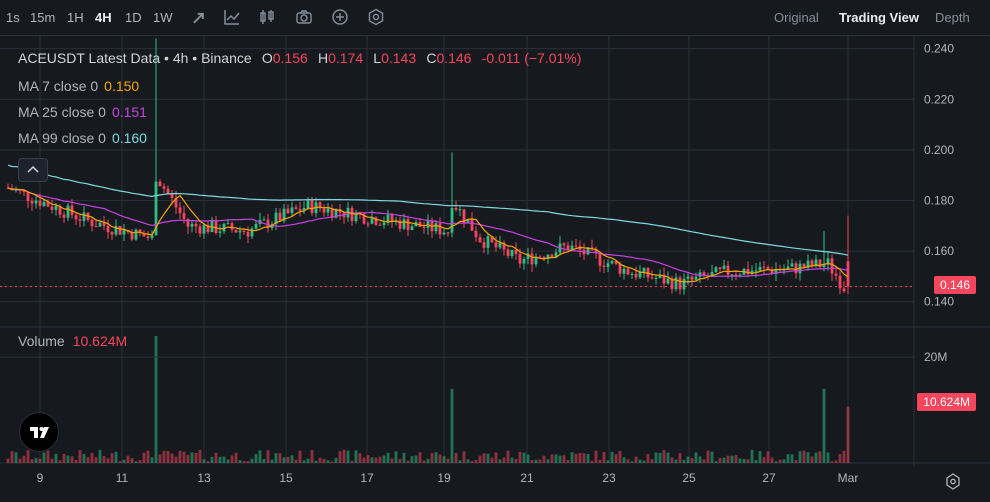 Image resolution: width=990 pixels, height=502 pixels. Describe the element at coordinates (39, 432) in the screenshot. I see `tradingview-logo` at that location.